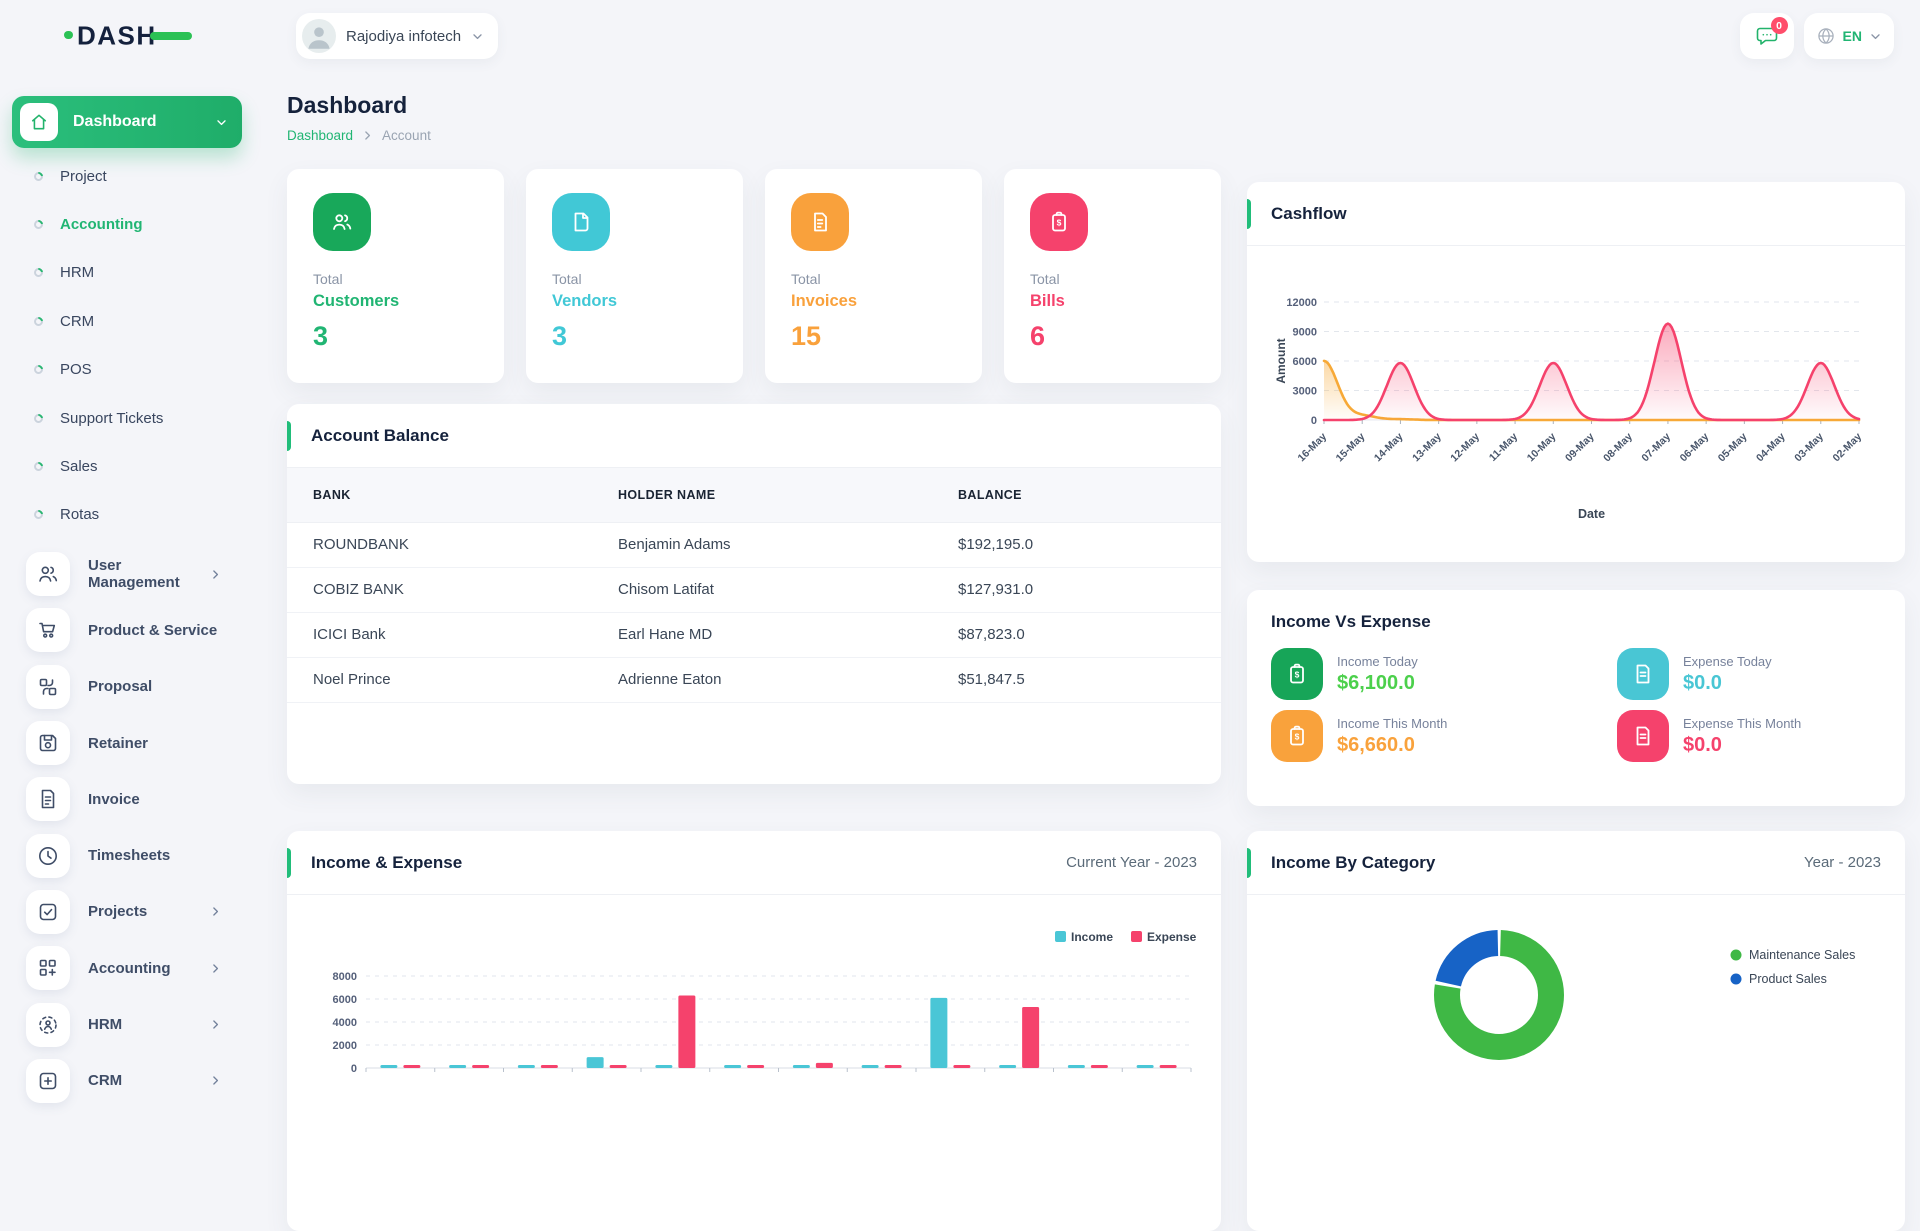 This screenshot has width=1920, height=1231. Describe the element at coordinates (128, 370) in the screenshot. I see `sidebar-item-pos: POS` at that location.